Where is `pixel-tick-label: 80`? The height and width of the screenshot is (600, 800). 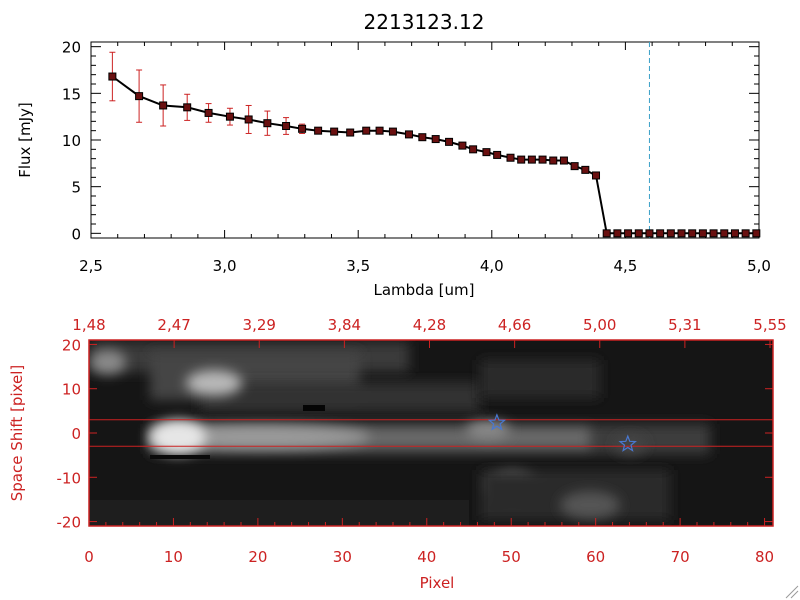 pixel-tick-label: 80 is located at coordinates (764, 557).